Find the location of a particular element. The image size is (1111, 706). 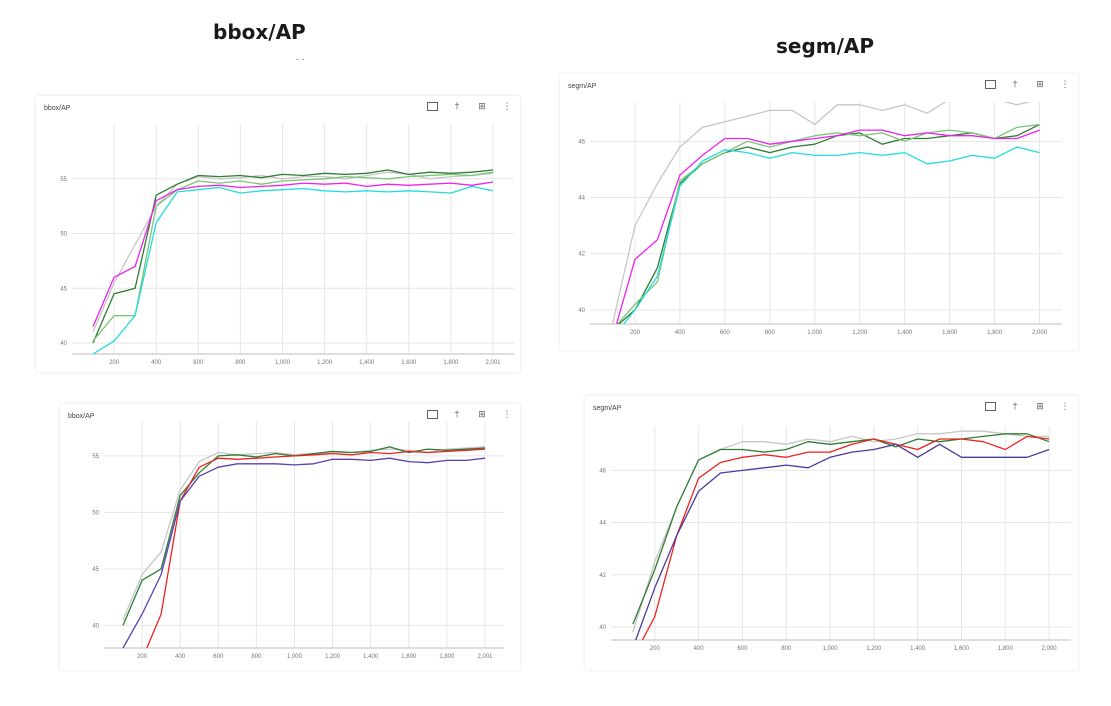

y-tick-label: 42 is located at coordinates (602, 576).